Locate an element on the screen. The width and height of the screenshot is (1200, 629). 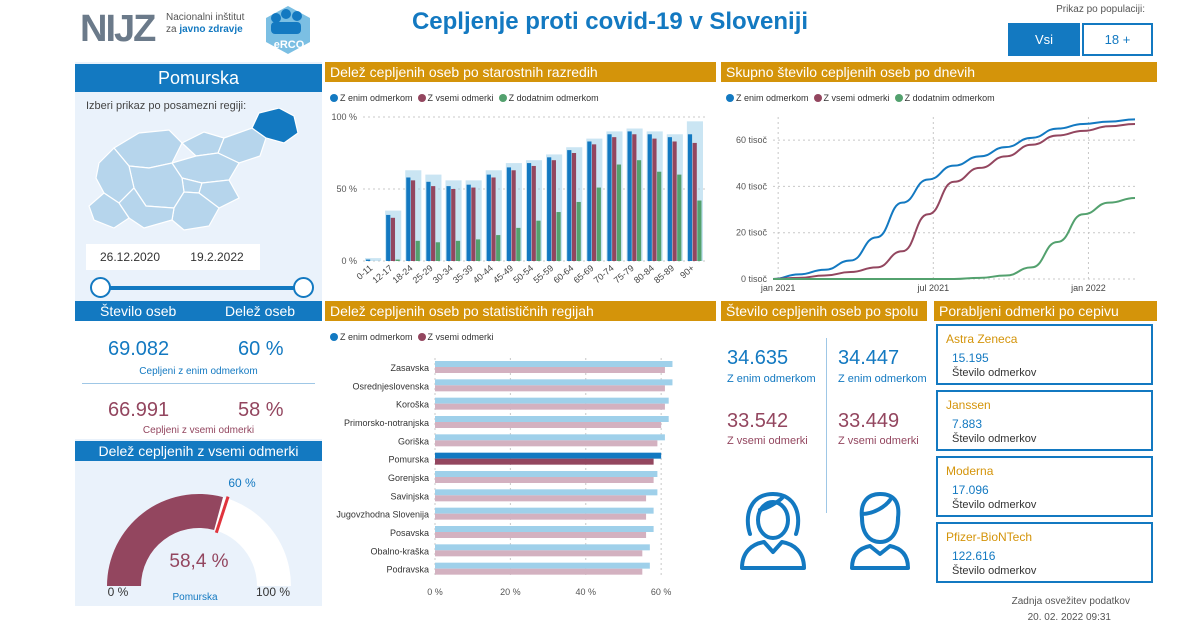
vaccine-name: Moderna is located at coordinates (970, 471).